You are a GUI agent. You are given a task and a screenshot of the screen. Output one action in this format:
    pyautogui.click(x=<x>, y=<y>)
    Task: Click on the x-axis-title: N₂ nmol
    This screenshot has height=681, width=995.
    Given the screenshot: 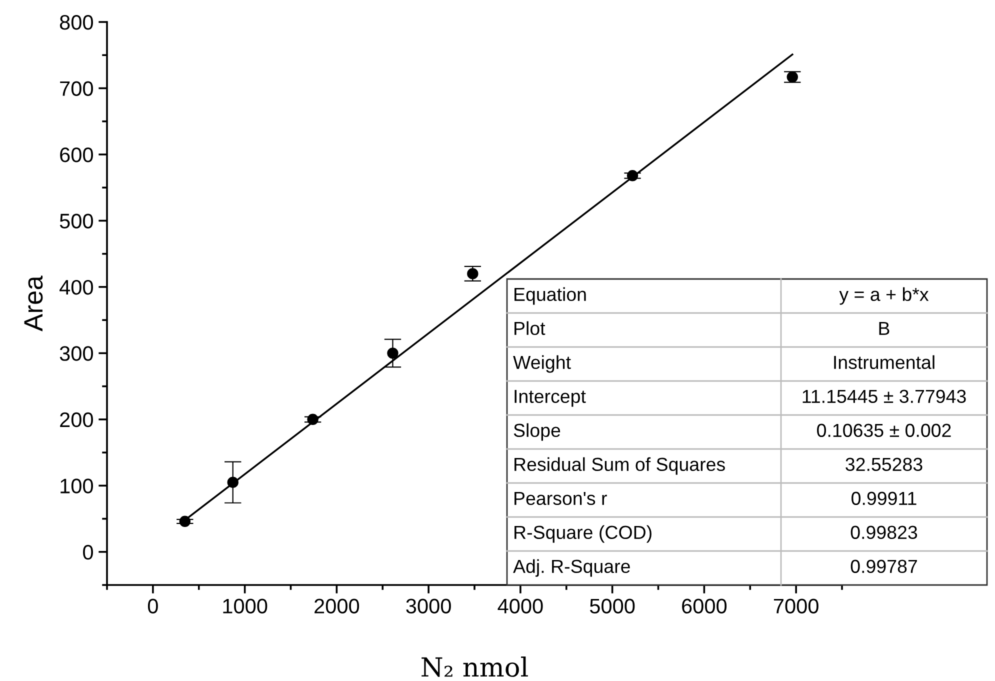 What is the action you would take?
    pyautogui.click(x=475, y=666)
    